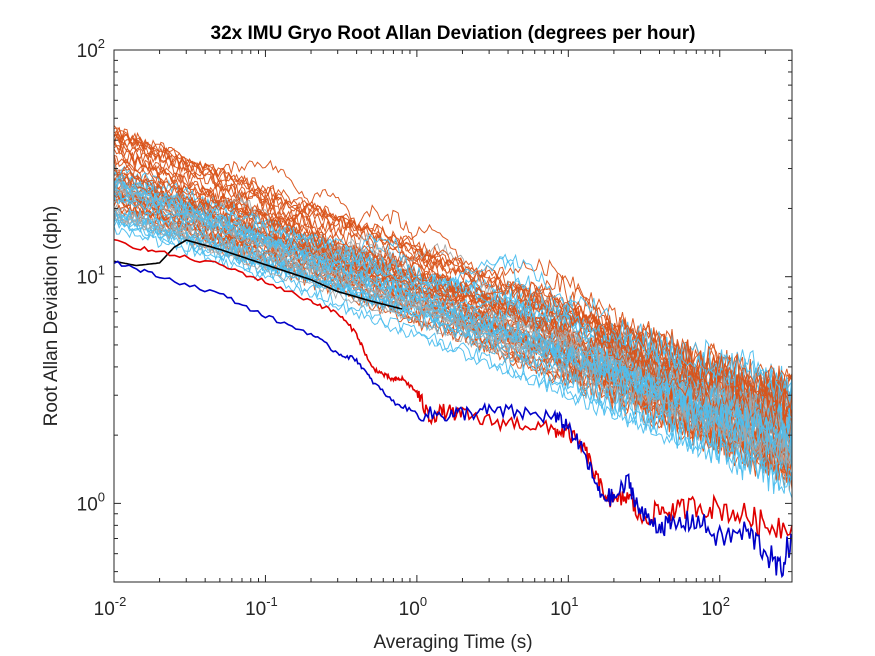 The image size is (875, 656). What do you see at coordinates (261, 607) in the screenshot?
I see `x-tick-label: 10⁻¹` at bounding box center [261, 607].